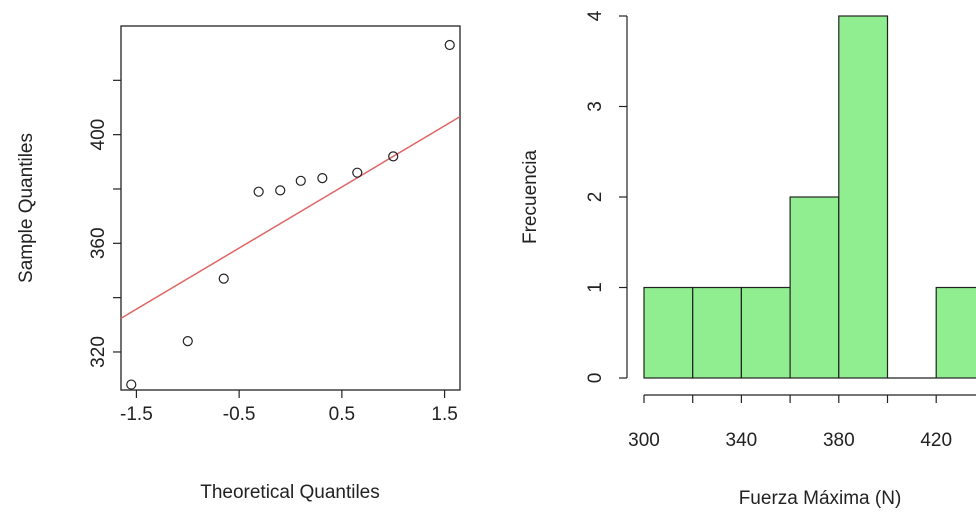 This screenshot has width=976, height=515. I want to click on qq-x-tick-label: -1.5, so click(136, 414).